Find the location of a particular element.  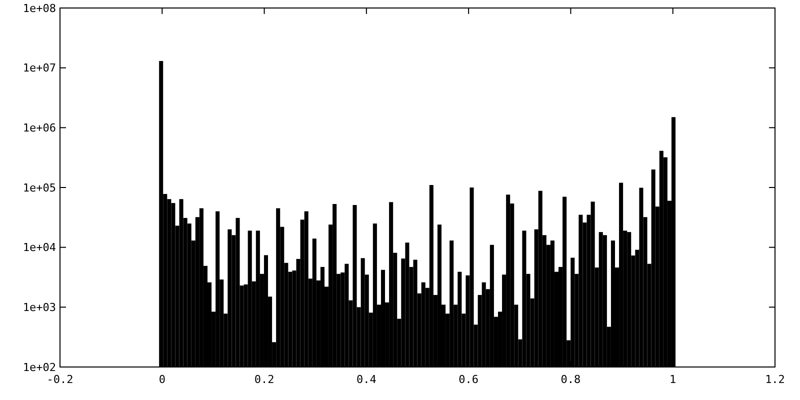

y-tick-label: 1e+06 is located at coordinates (39, 128).